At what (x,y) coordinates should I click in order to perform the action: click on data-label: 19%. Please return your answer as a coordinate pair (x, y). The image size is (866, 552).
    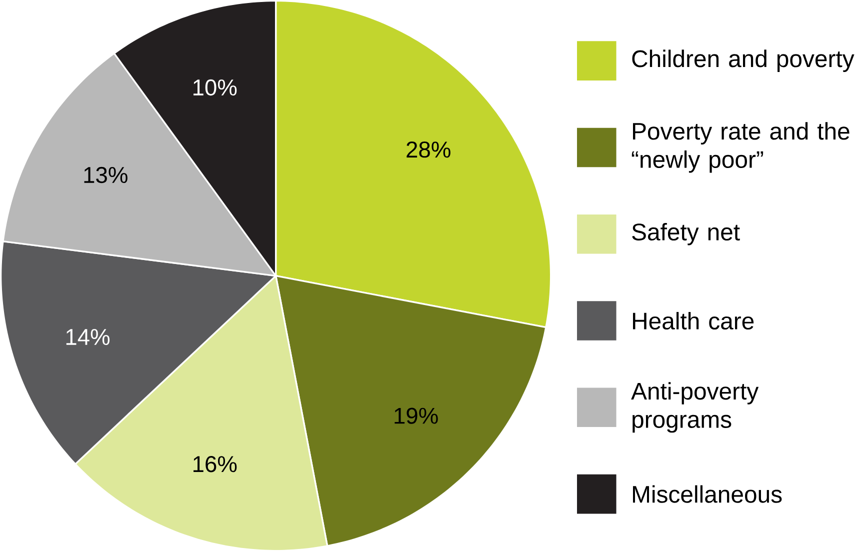
    Looking at the image, I should click on (416, 416).